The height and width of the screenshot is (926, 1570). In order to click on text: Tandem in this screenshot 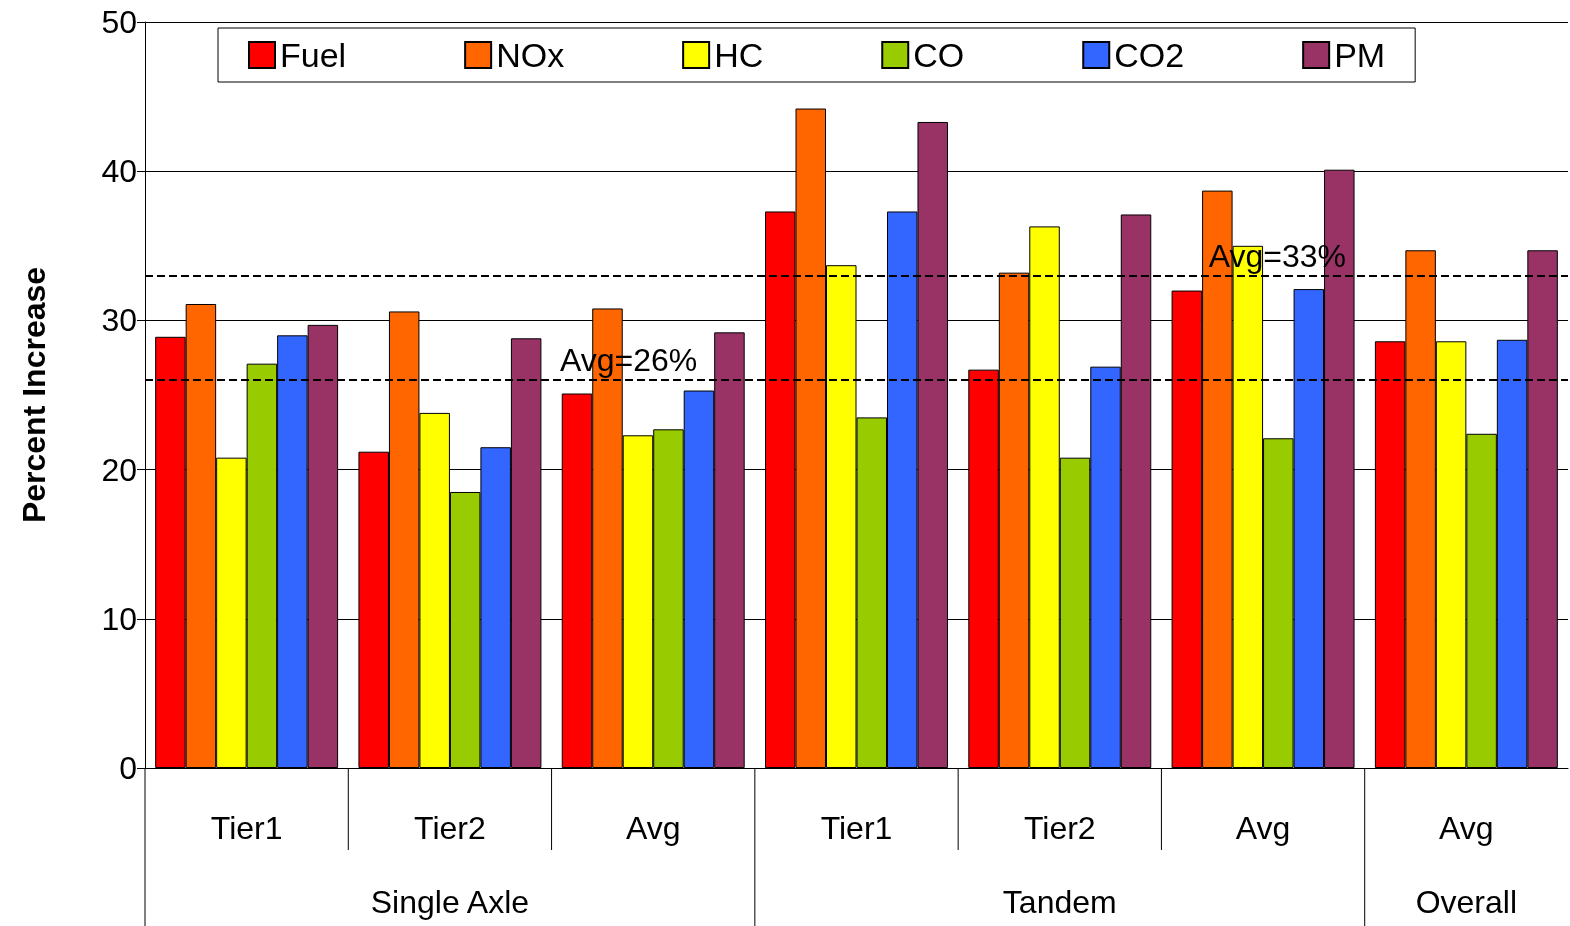, I will do `click(1059, 902)`.